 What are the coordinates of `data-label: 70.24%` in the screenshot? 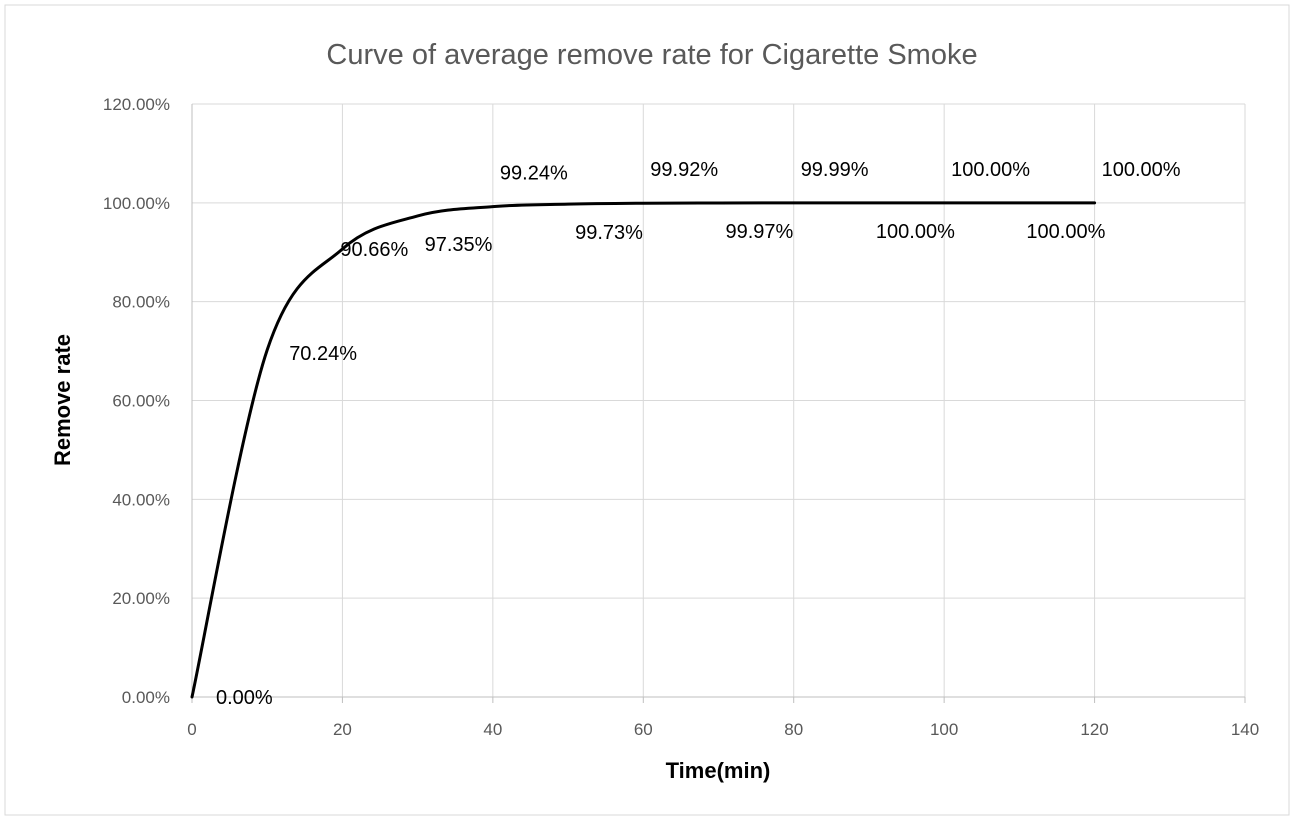 It's located at (323, 354).